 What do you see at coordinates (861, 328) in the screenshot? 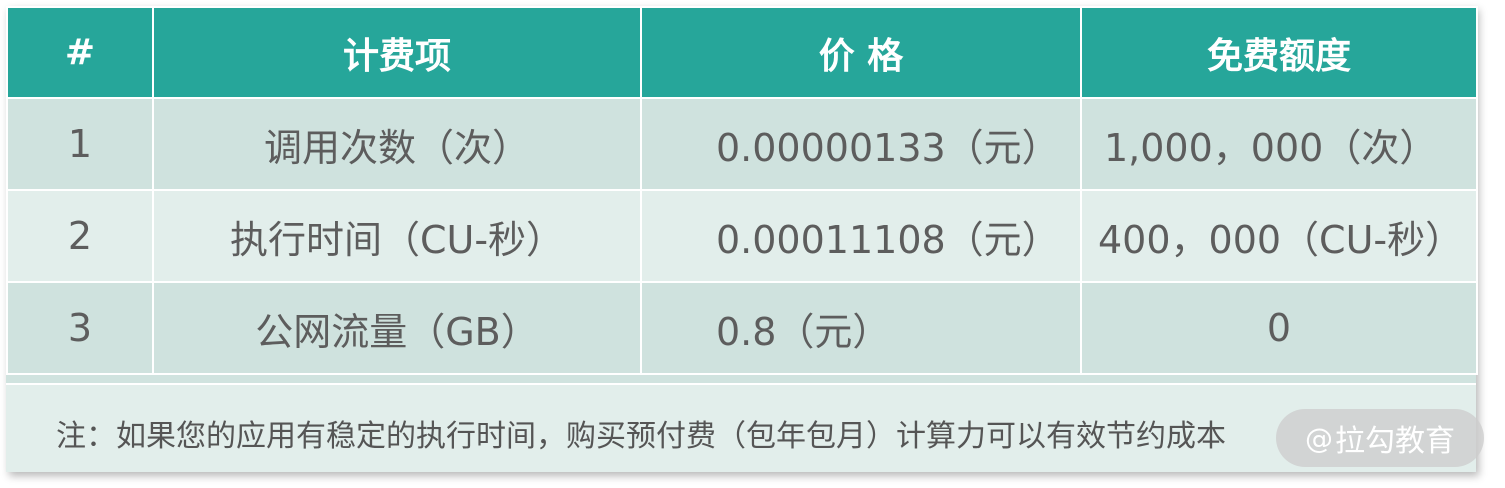
I see `price-cell: 0.8（元）` at bounding box center [861, 328].